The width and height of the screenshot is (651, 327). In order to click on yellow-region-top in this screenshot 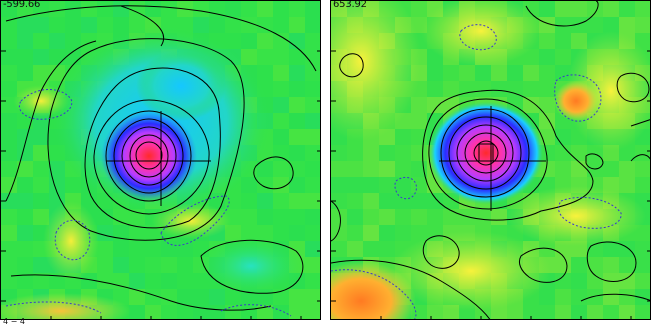, I will do `click(481, 33)`.